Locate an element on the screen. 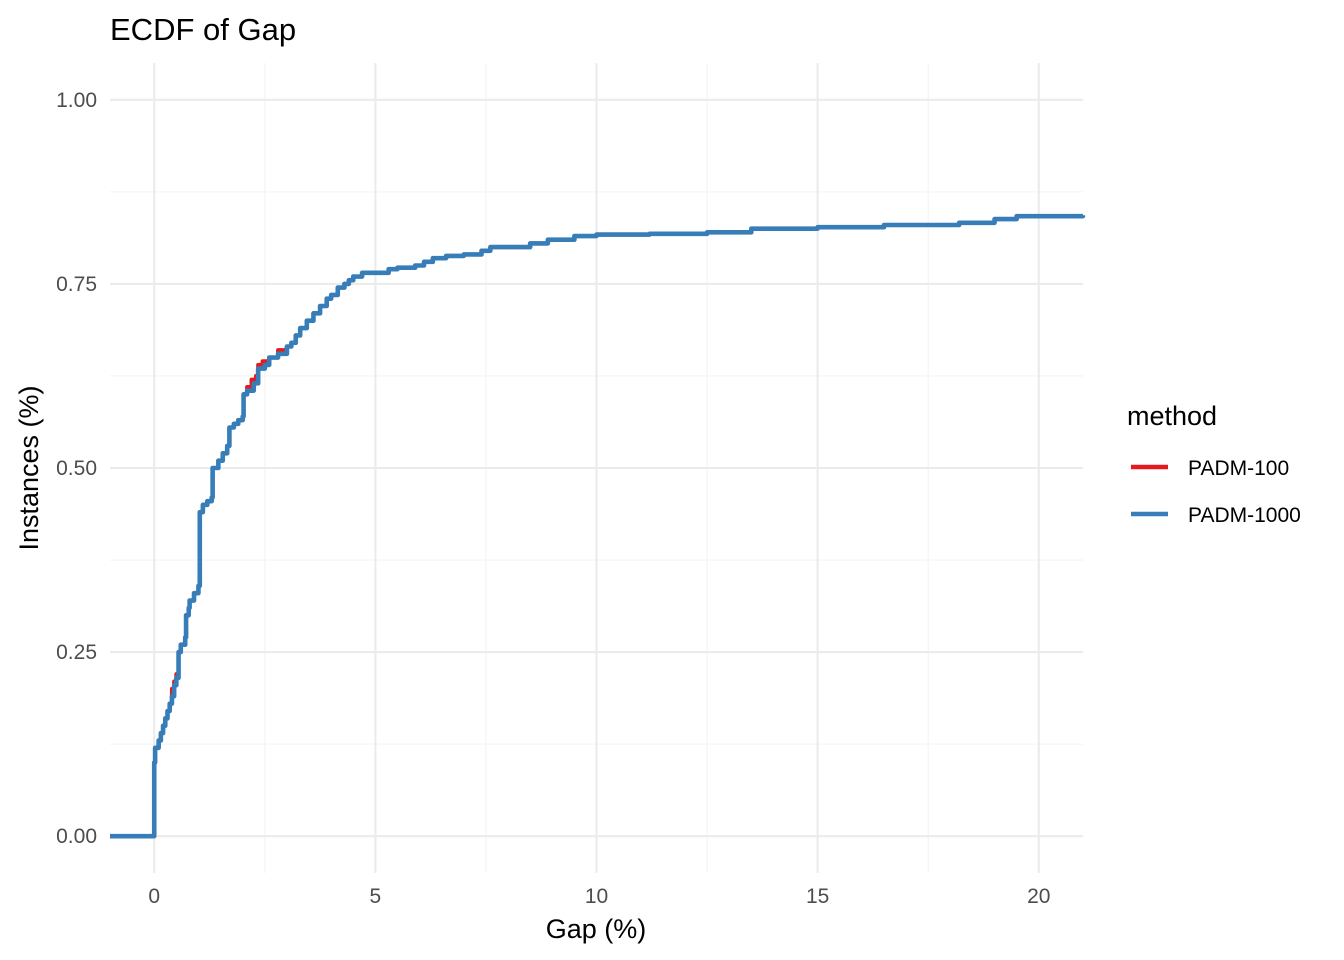 This screenshot has height=960, width=1344. y-tick-label: 0.50 is located at coordinates (76, 468).